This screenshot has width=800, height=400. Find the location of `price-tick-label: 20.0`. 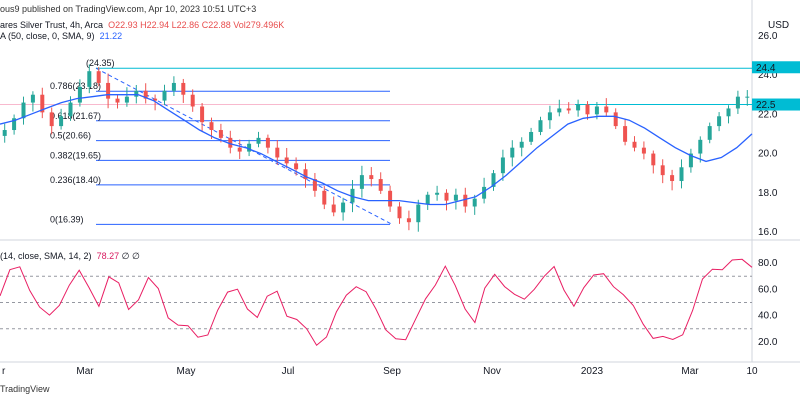

price-tick-label: 20.0 is located at coordinates (768, 154).